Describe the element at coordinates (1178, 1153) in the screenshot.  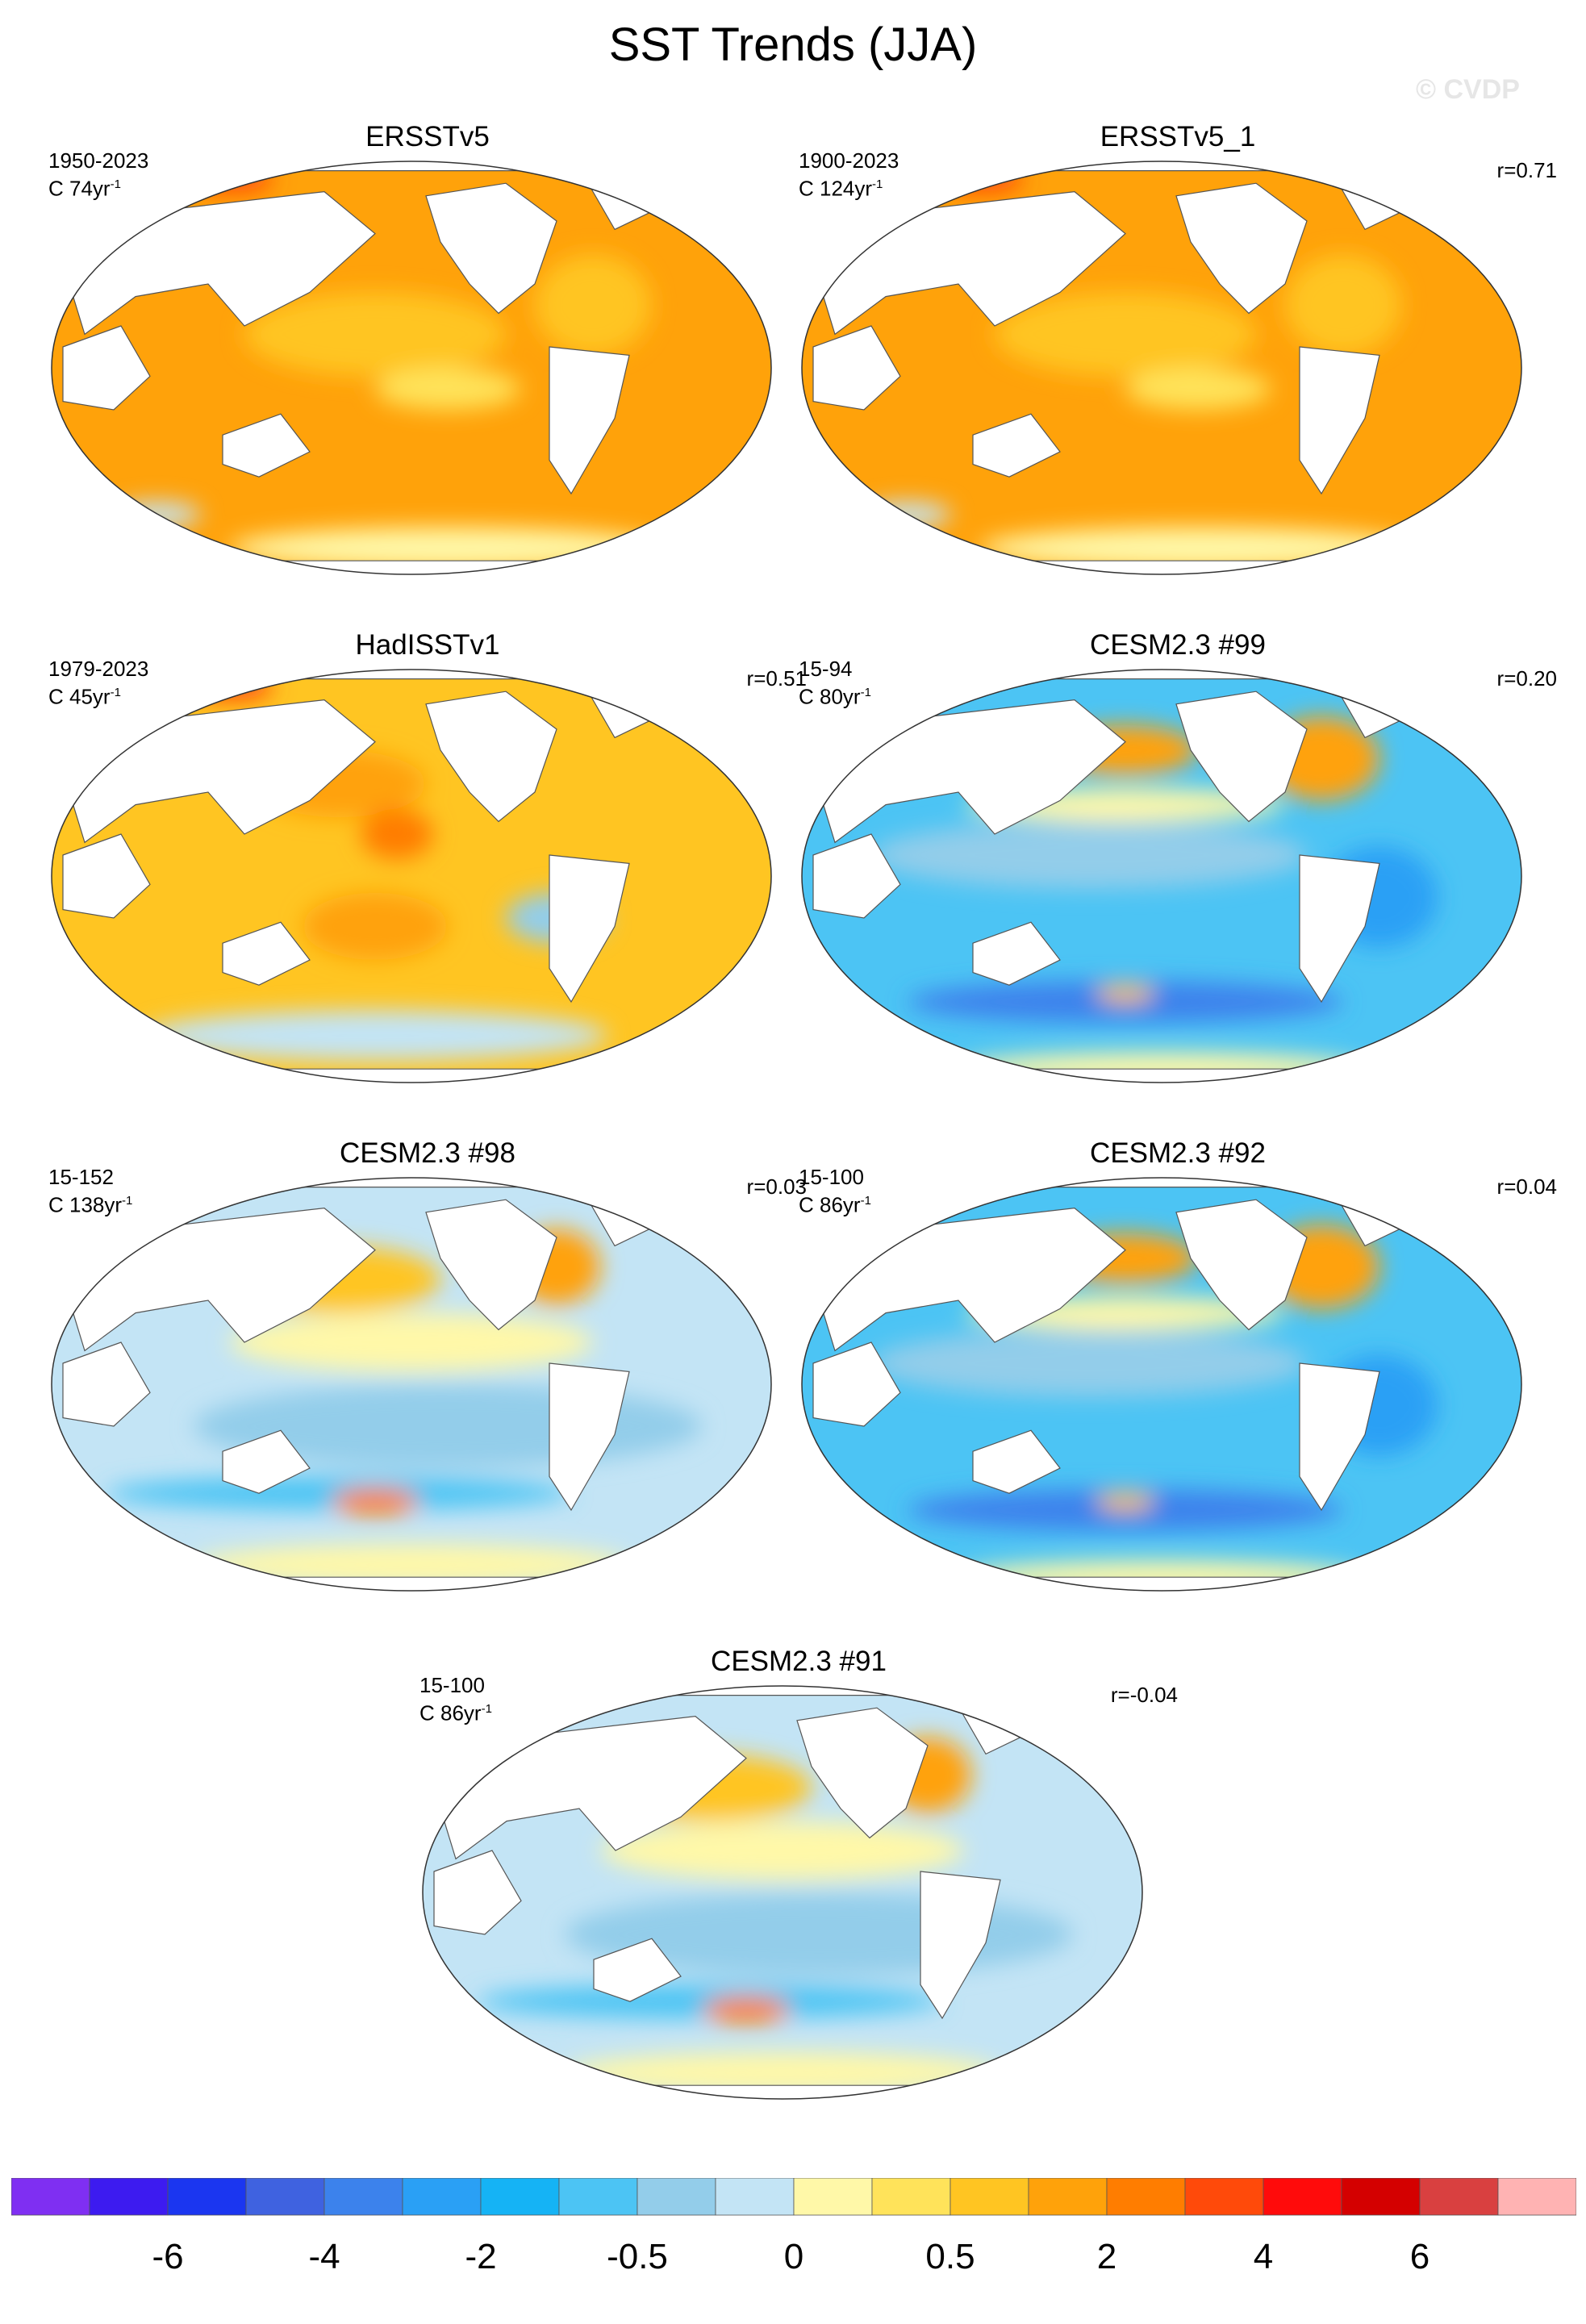
I see `panel-title: CESM2.3 #92` at that location.